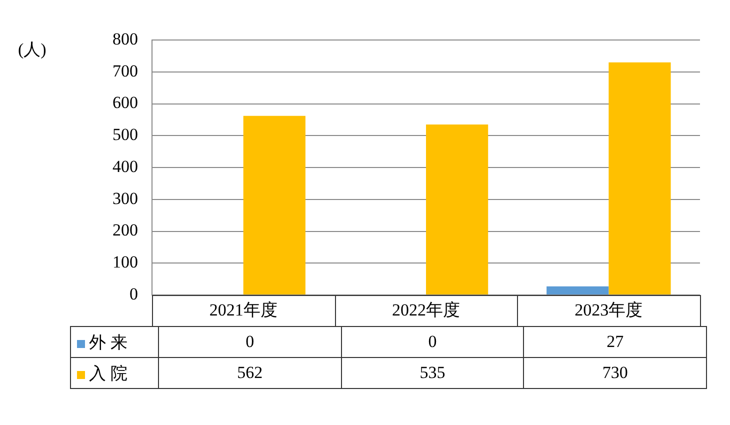 The height and width of the screenshot is (425, 730). What do you see at coordinates (108, 342) in the screenshot?
I see `legend-label: 外 来` at bounding box center [108, 342].